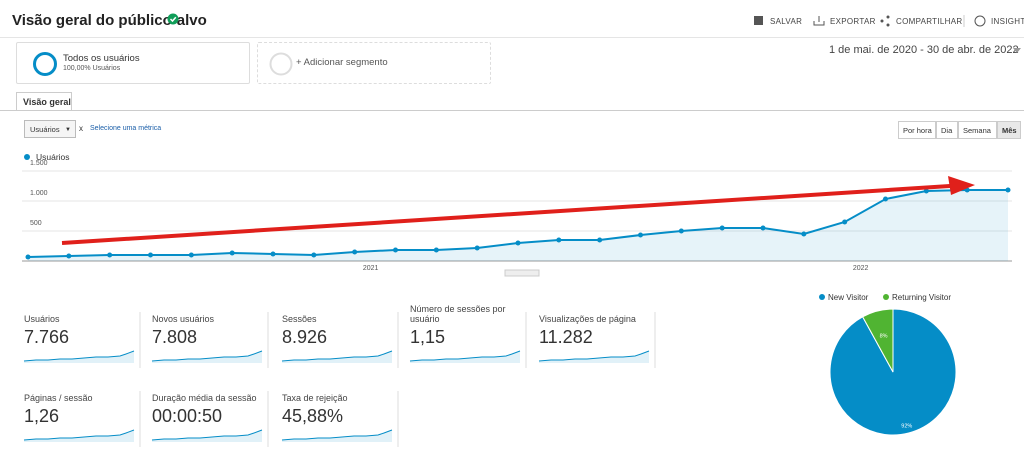 The image size is (1024, 455). What do you see at coordinates (45, 64) in the screenshot?
I see `segment-circle` at bounding box center [45, 64].